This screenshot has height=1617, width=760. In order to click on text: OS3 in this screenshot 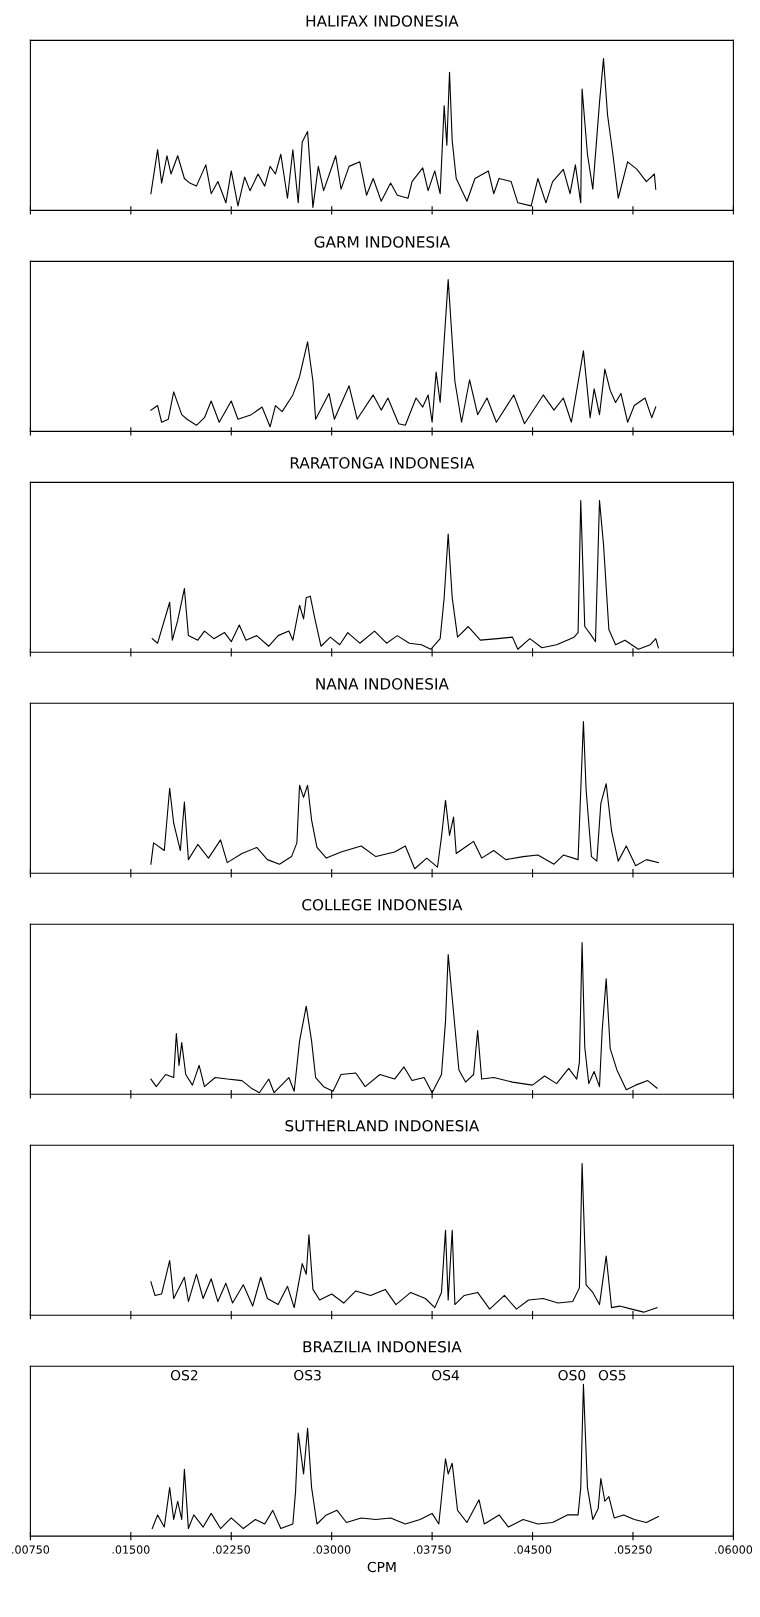, I will do `click(307, 1375)`.